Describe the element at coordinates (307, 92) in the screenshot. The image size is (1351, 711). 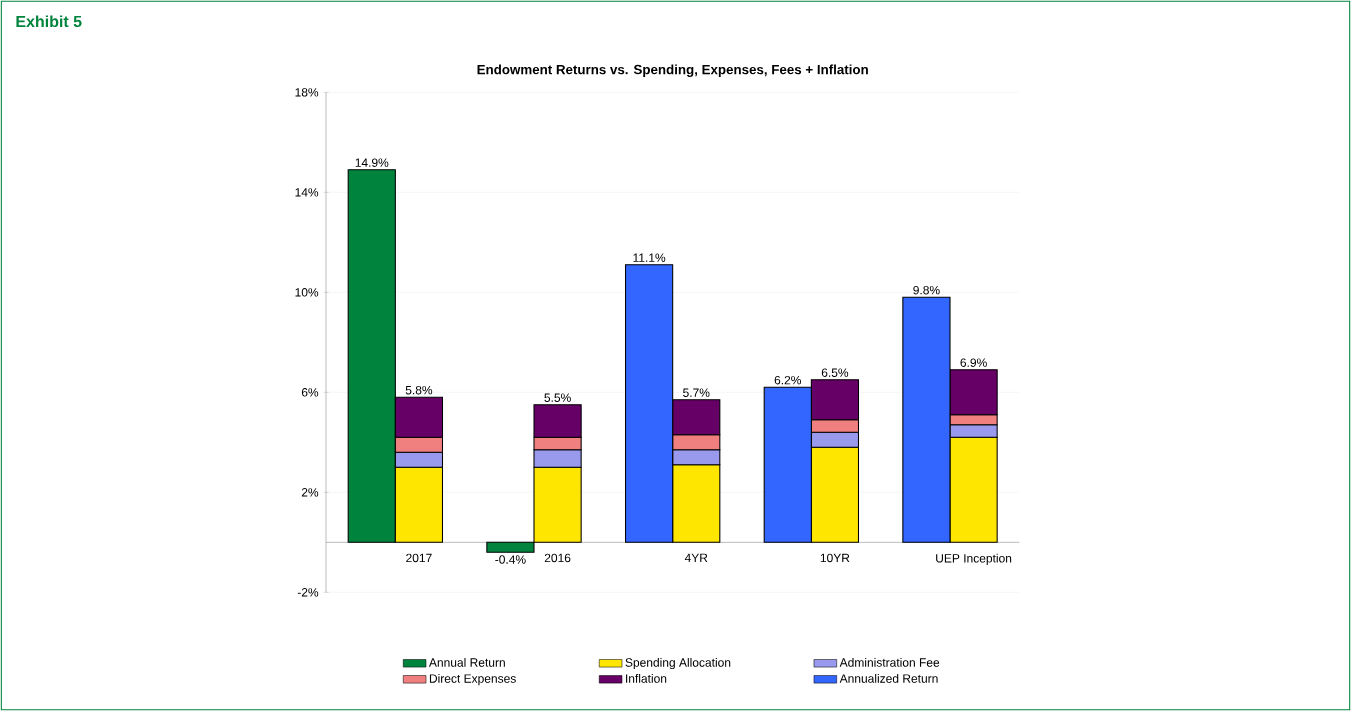
I see `y-tick-label: 18%` at that location.